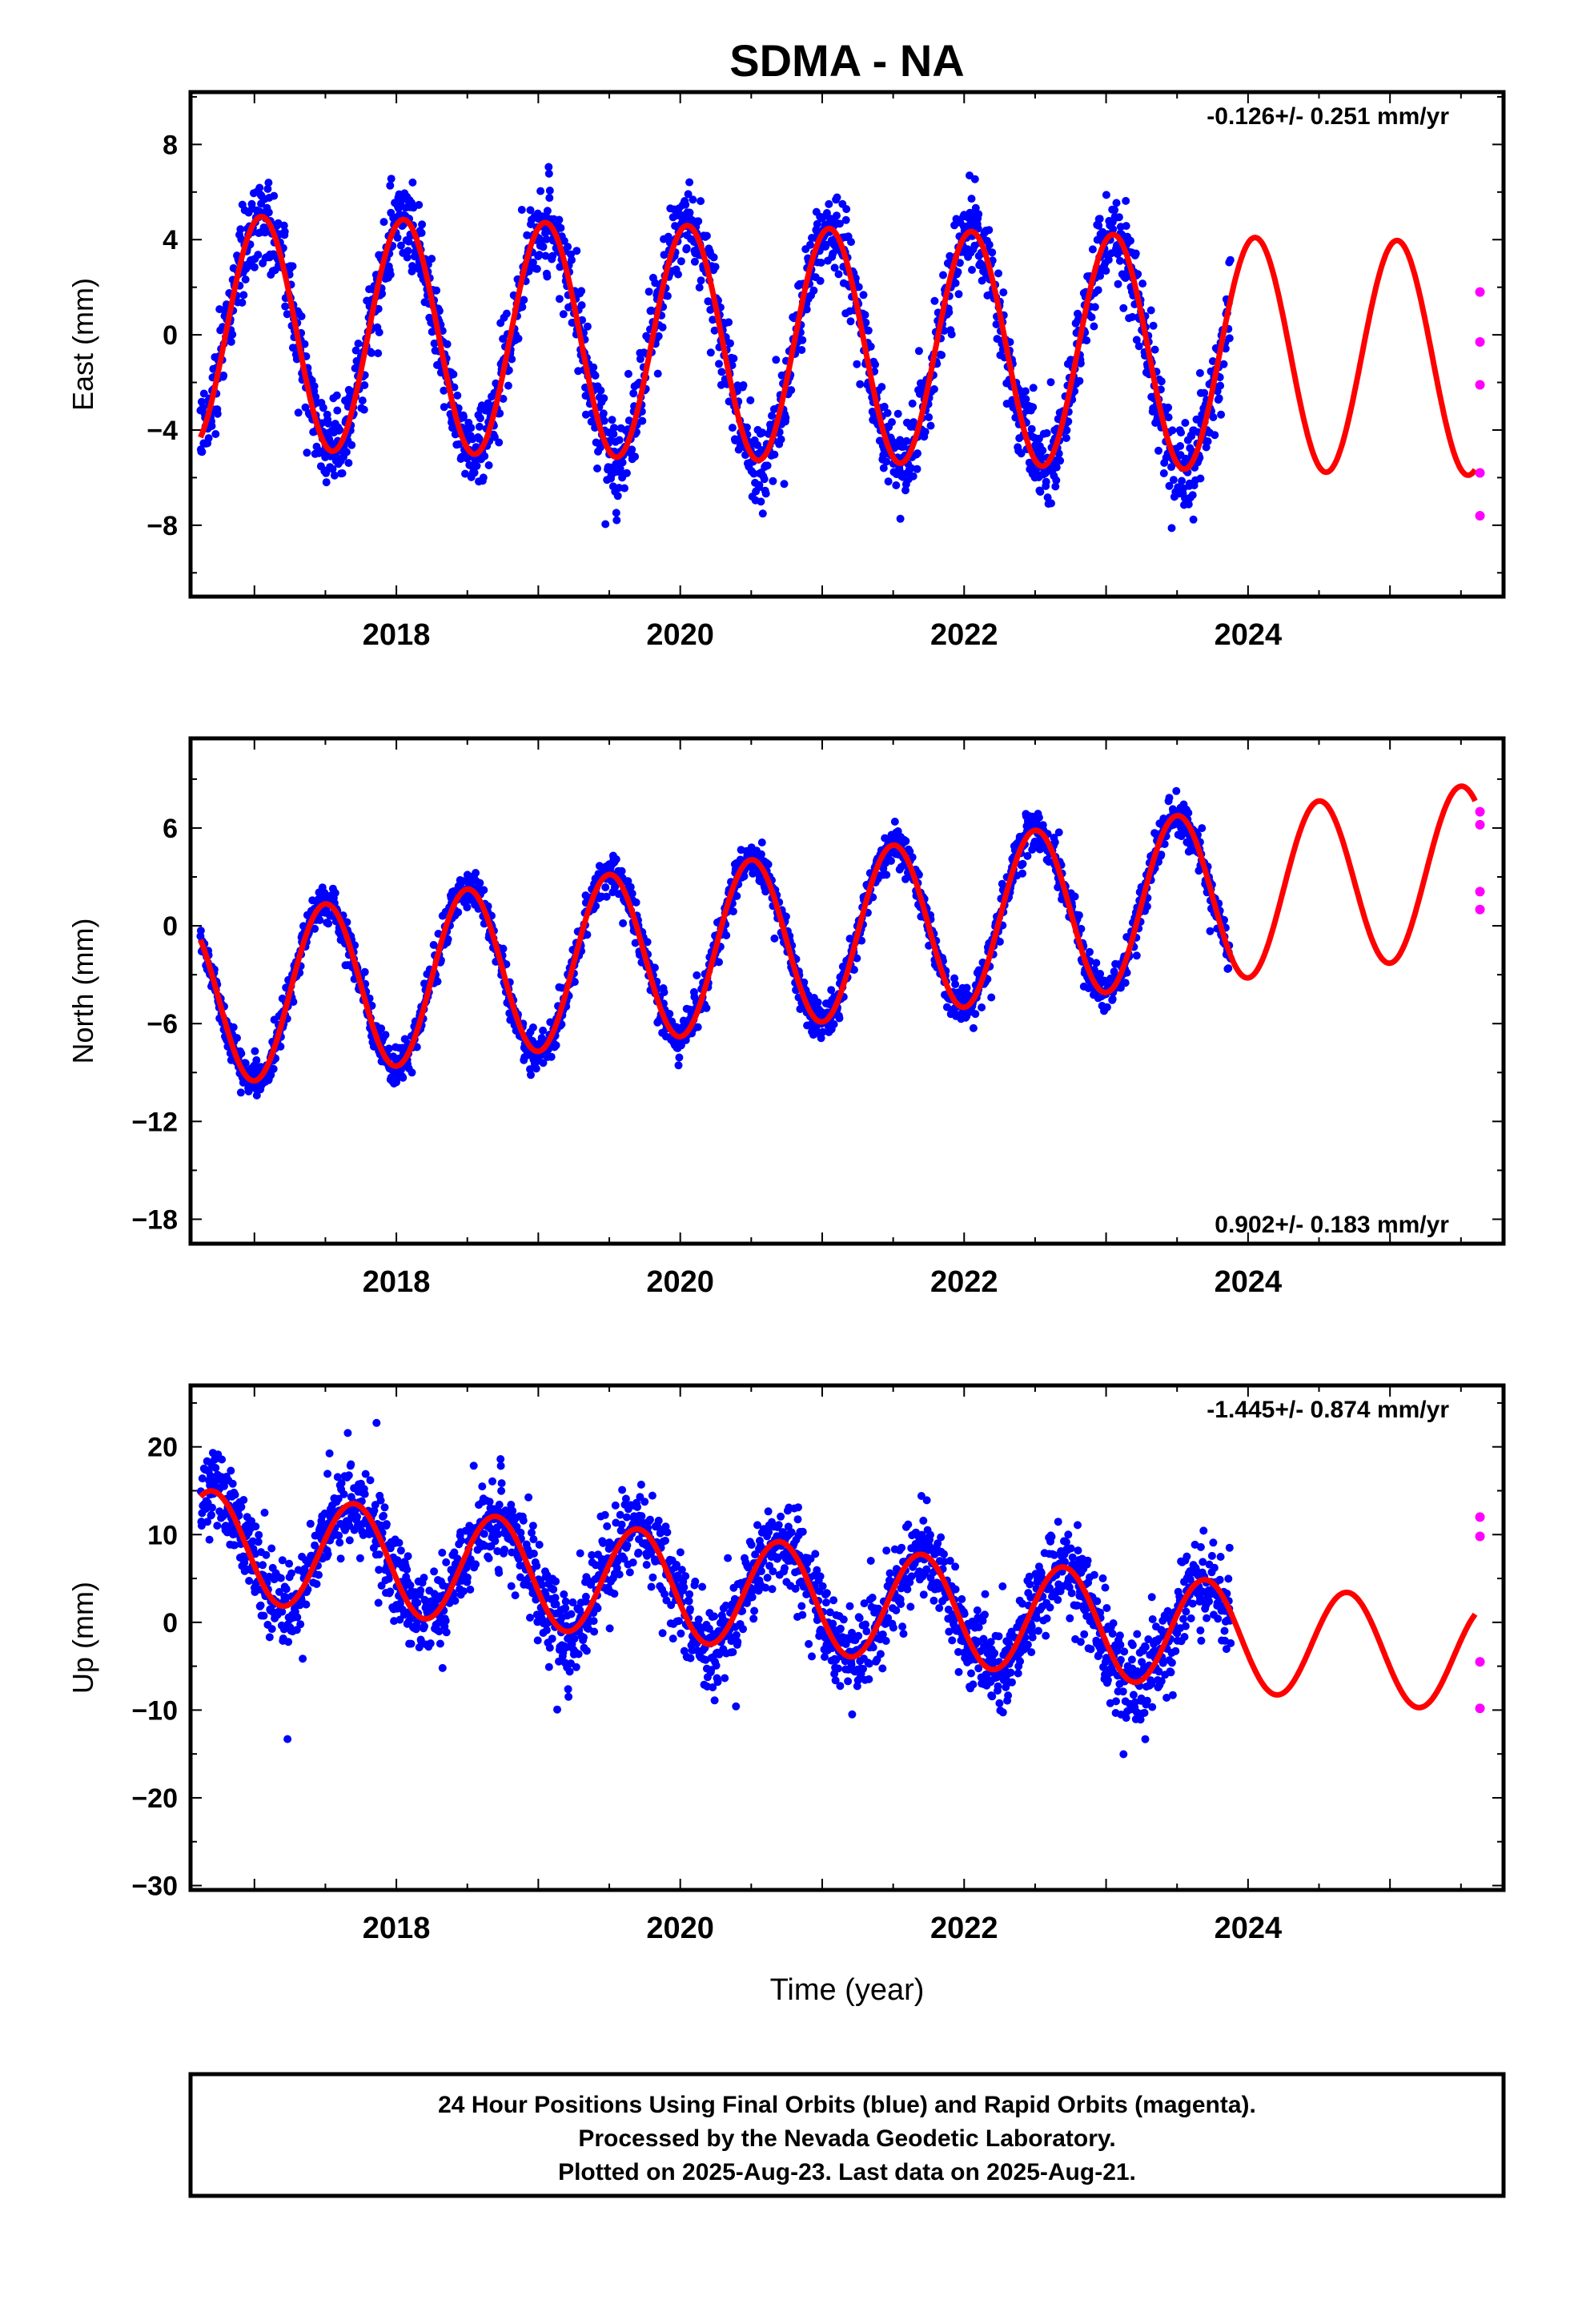 The width and height of the screenshot is (1582, 2324). Describe the element at coordinates (715, 1588) in the screenshot. I see `up-final-points` at that location.